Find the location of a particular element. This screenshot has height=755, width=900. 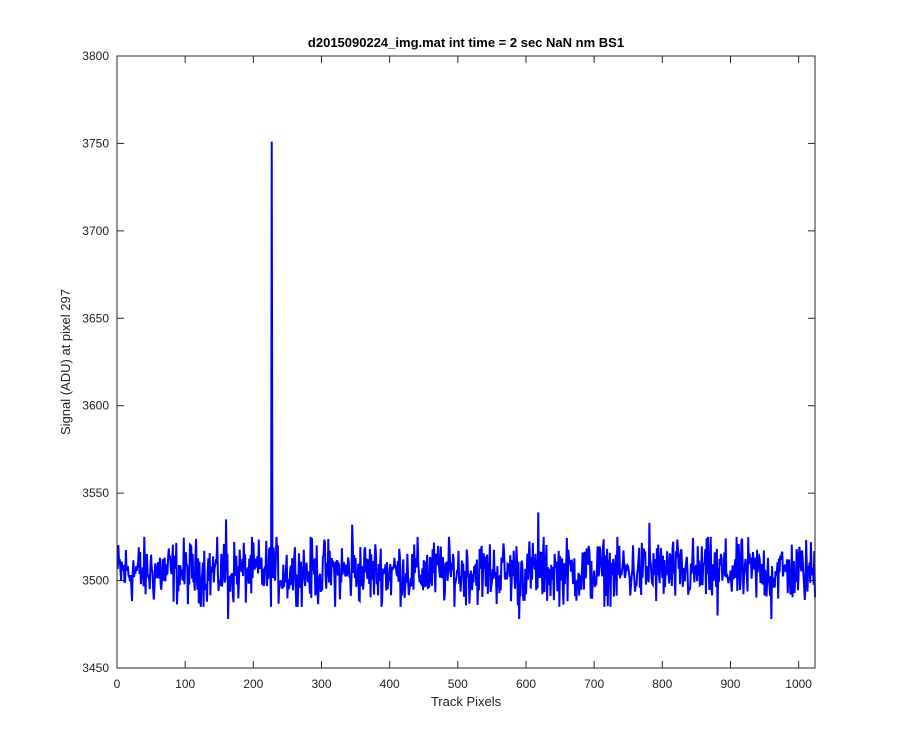

x-tick-label: 100 is located at coordinates (185, 684).